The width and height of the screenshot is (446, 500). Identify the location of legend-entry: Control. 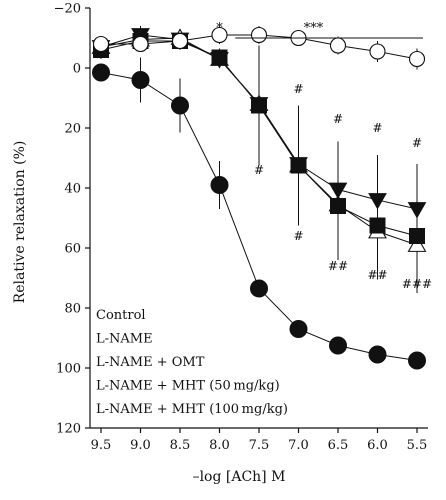
(121, 315).